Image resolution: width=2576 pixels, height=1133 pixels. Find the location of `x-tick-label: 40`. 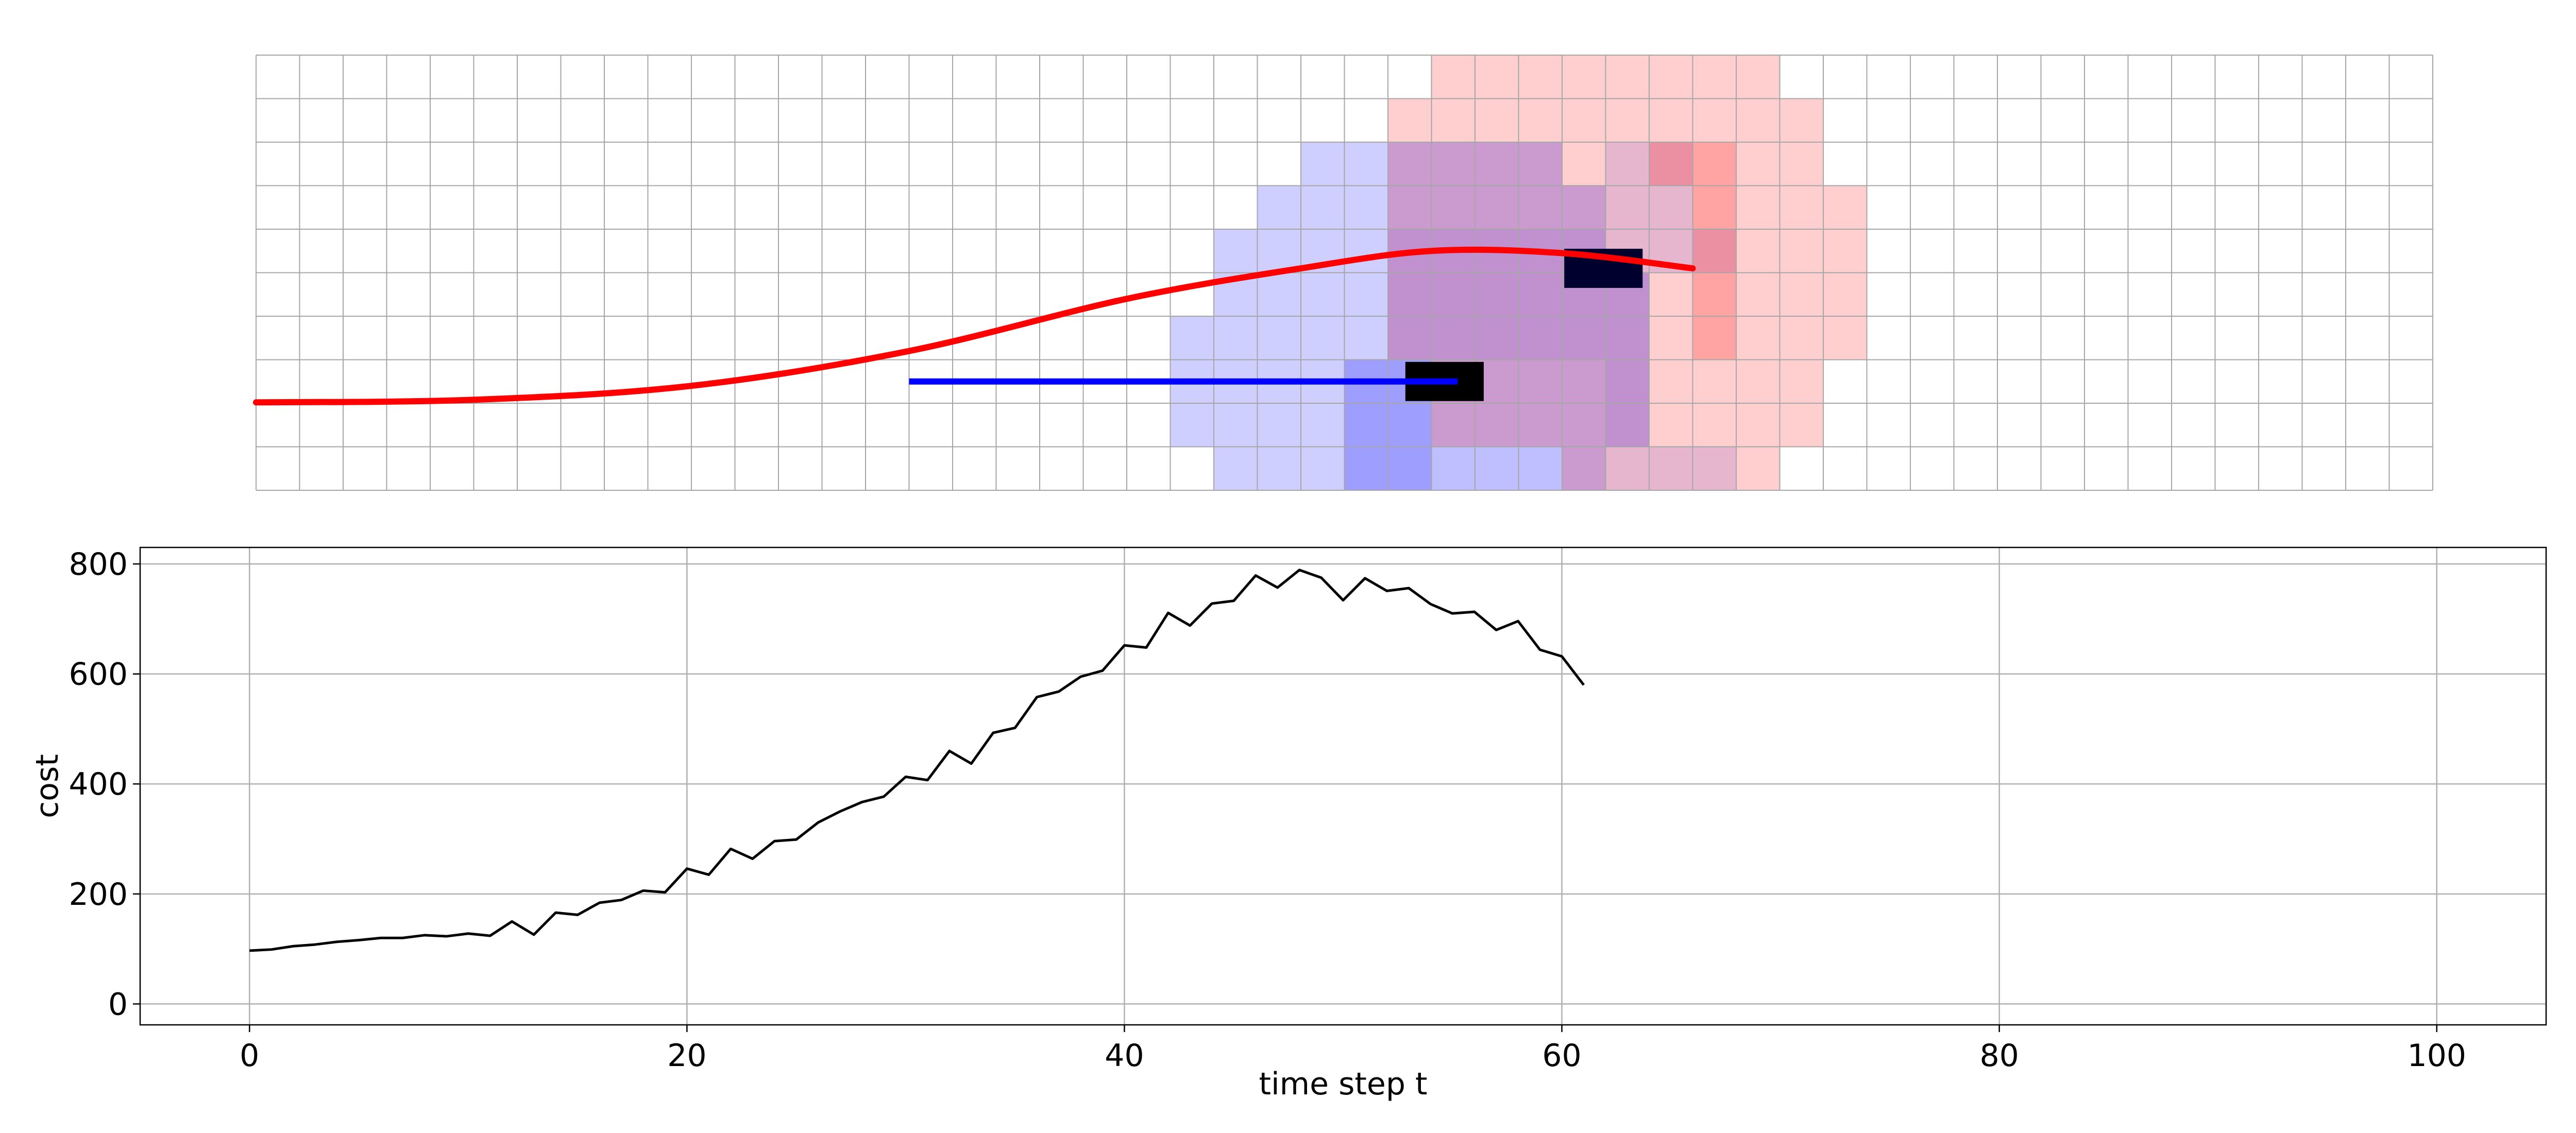

x-tick-label: 40 is located at coordinates (1124, 1056).